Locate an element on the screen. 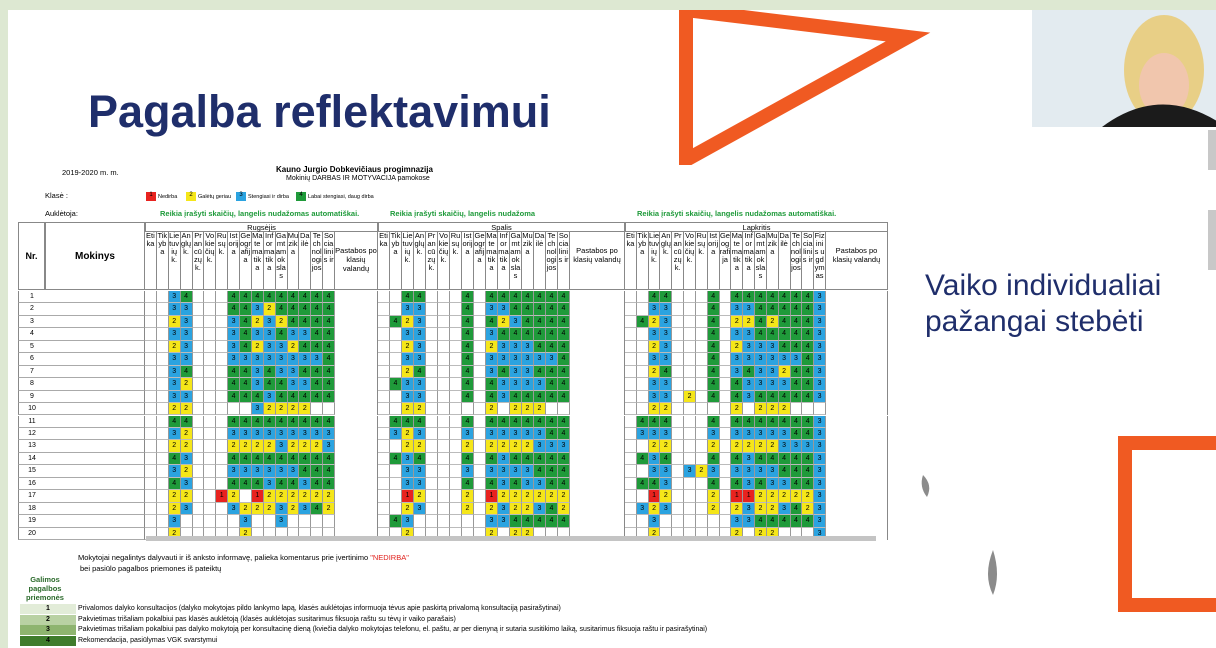  subject-header: Matematika is located at coordinates (492, 261).